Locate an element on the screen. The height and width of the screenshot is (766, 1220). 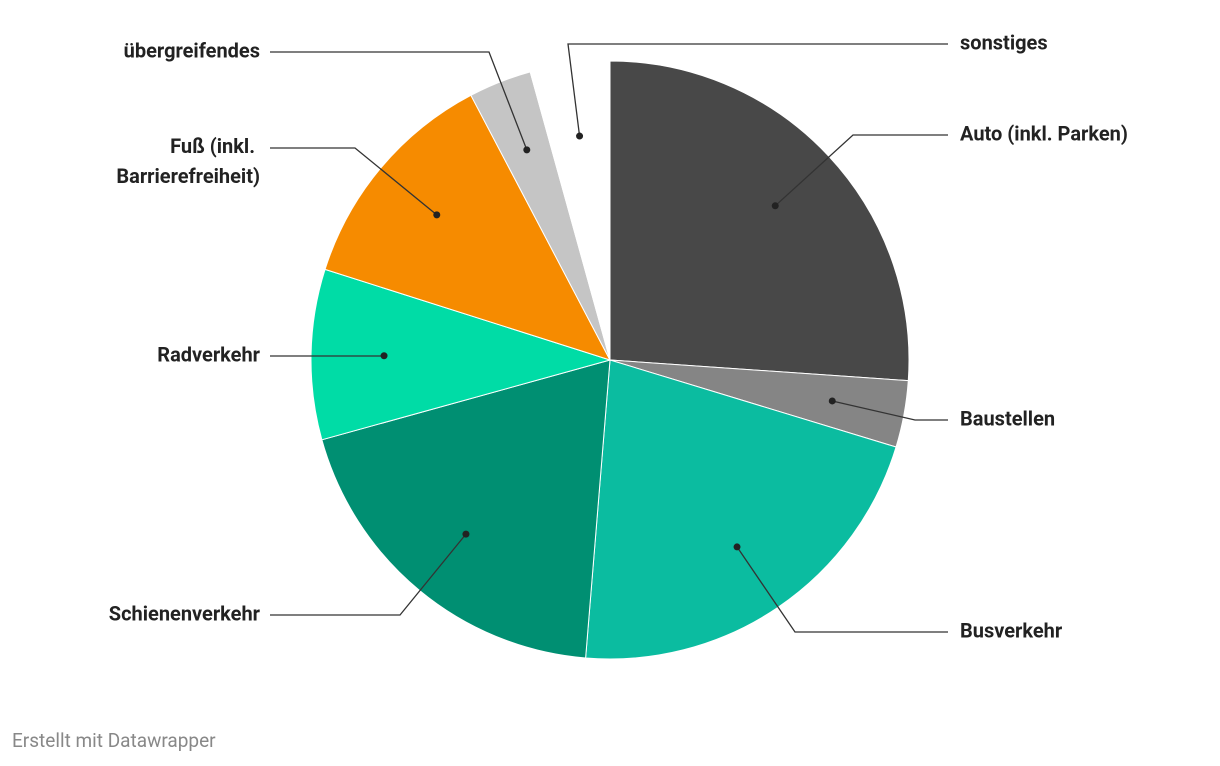
slice-label: Busverkehr is located at coordinates (1011, 630).